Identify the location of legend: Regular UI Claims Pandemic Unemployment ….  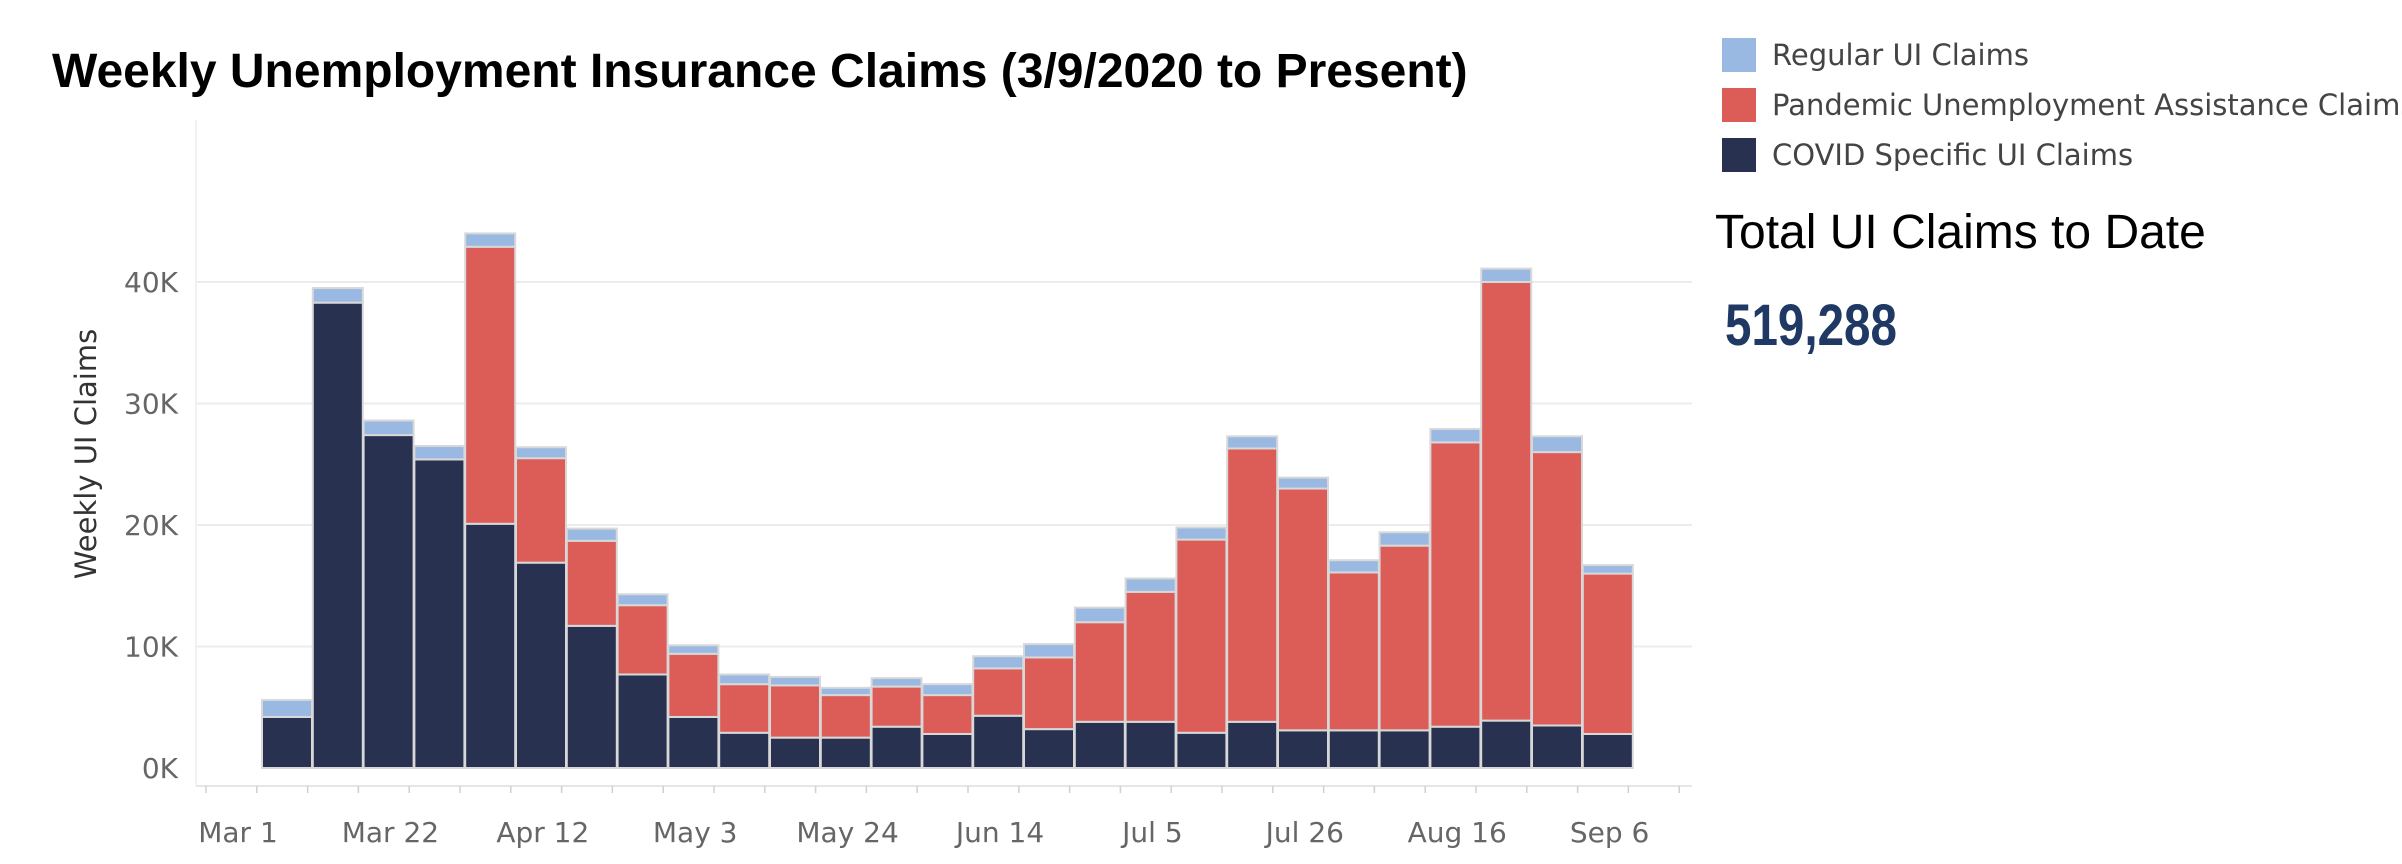
(2062, 105).